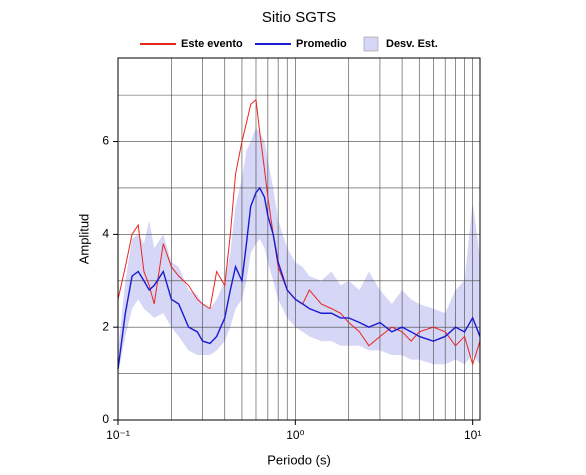  Describe the element at coordinates (299, 459) in the screenshot. I see `x-axis-label: Periodo (s)` at that location.